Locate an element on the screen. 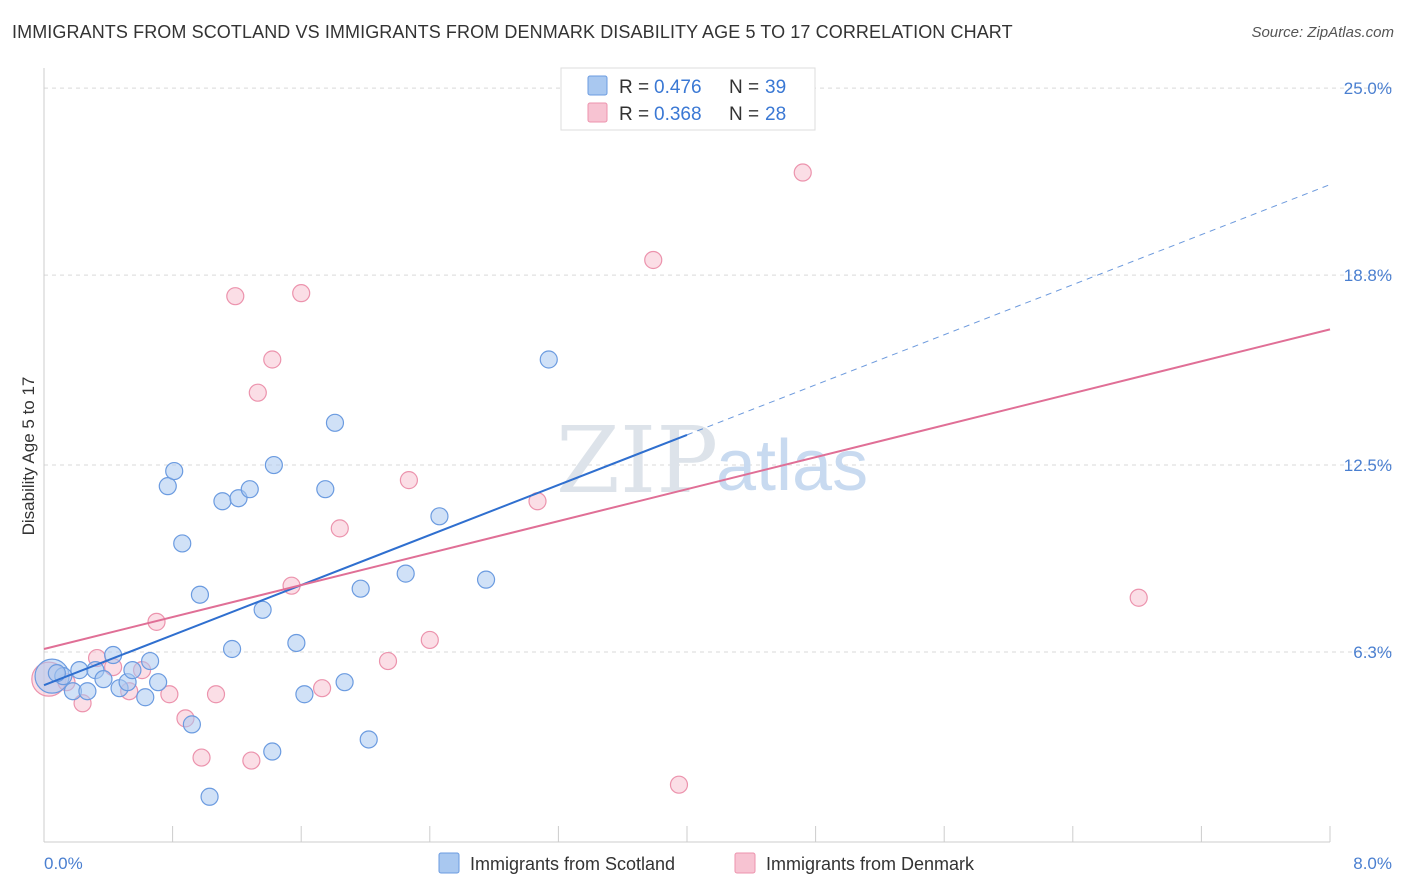  x-tick-label-max: 8.0% is located at coordinates (1372, 863).